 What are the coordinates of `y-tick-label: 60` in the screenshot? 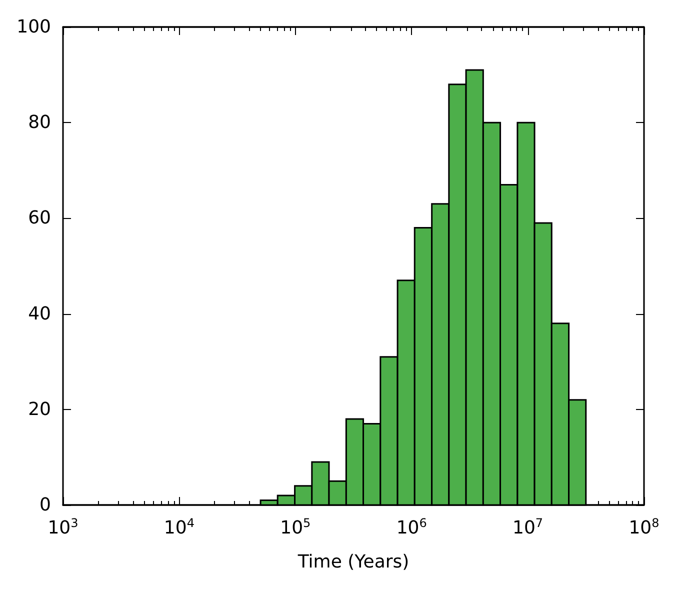 It's located at (39, 218).